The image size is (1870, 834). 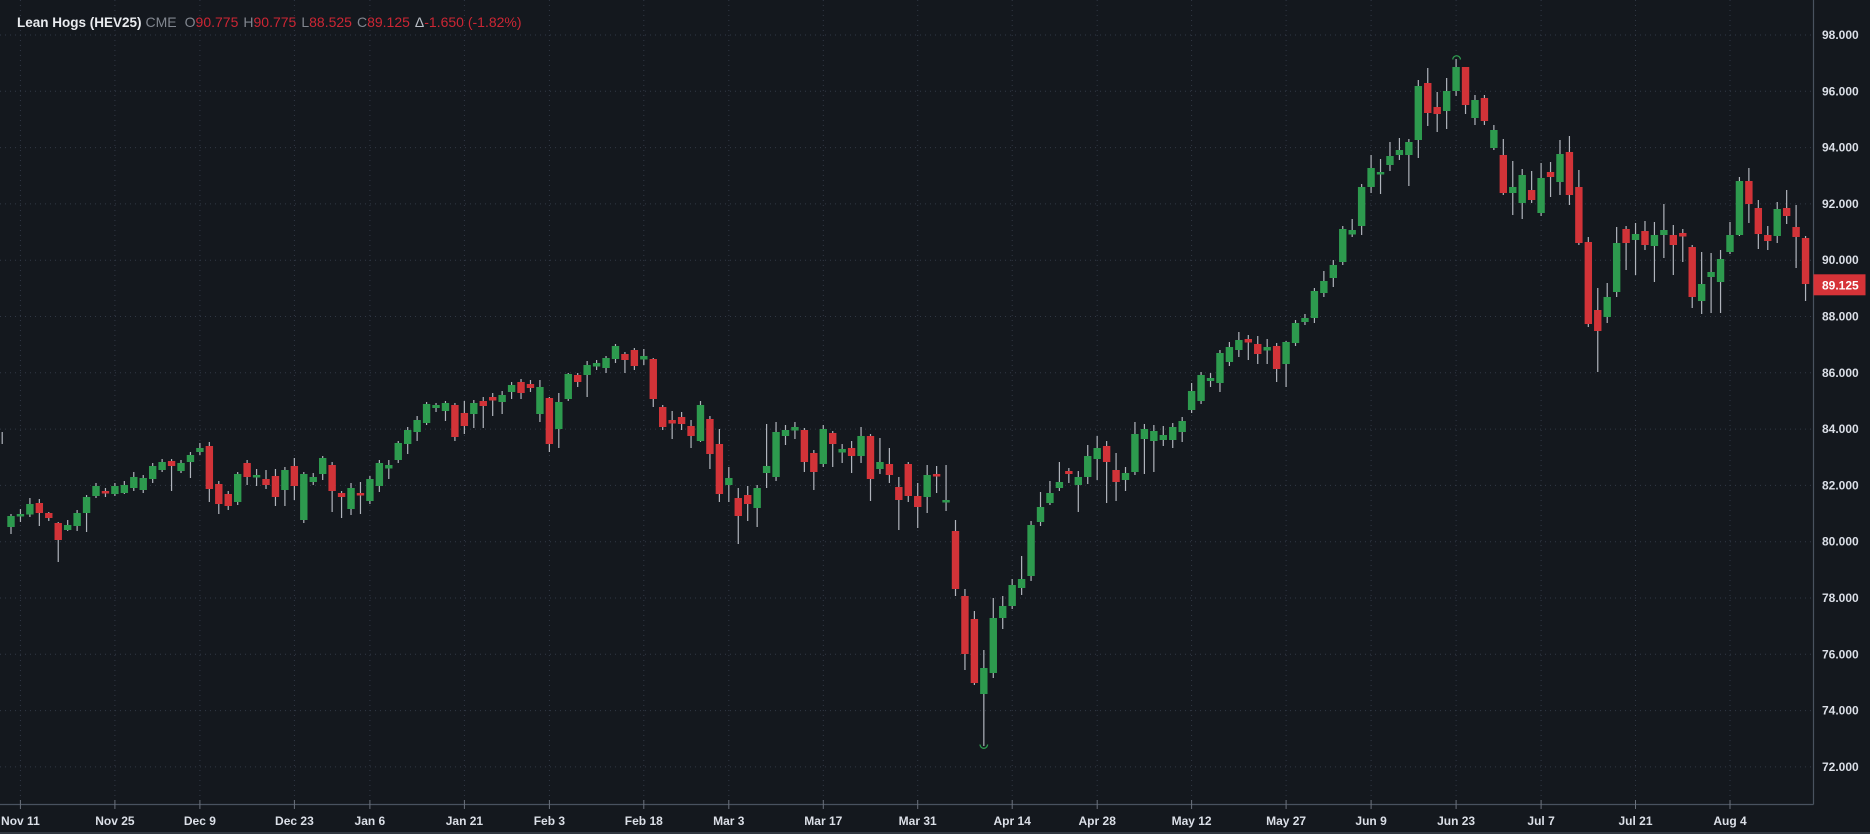 What do you see at coordinates (1286, 821) in the screenshot?
I see `svg-text: May 27` at bounding box center [1286, 821].